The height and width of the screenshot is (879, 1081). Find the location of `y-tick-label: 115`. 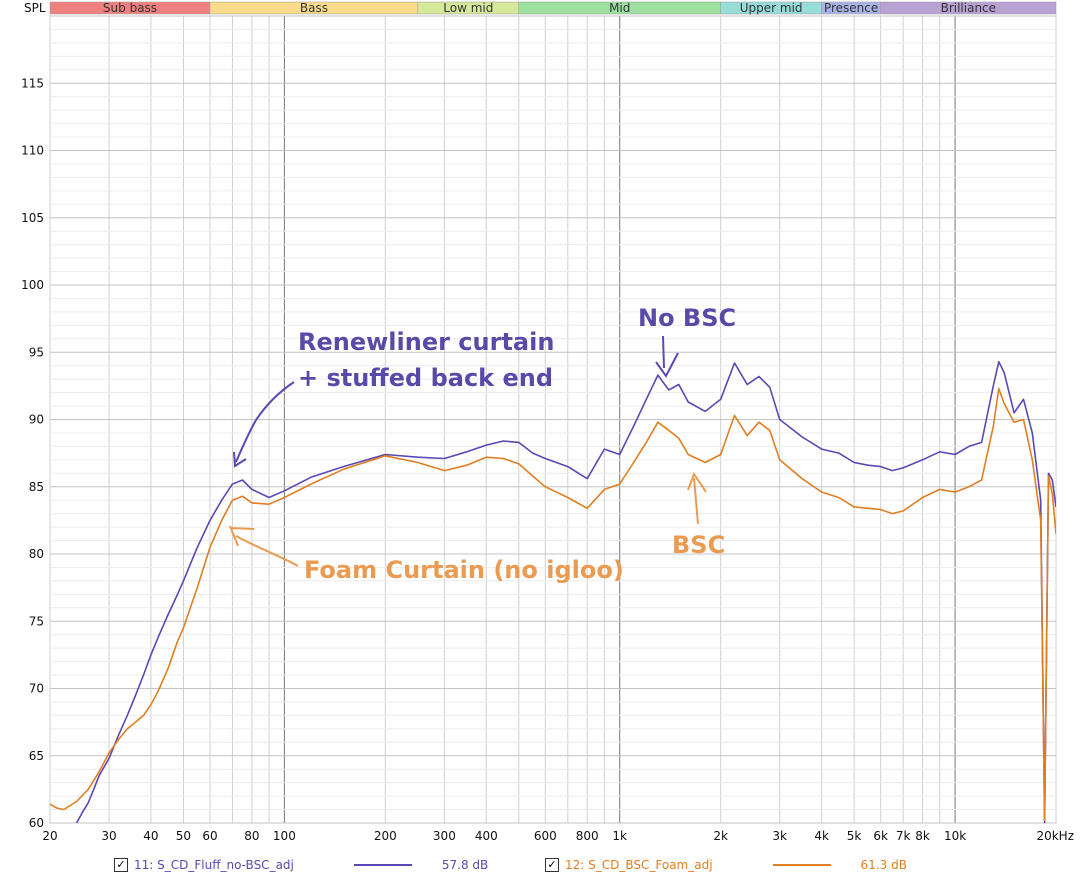

y-tick-label: 115 is located at coordinates (32, 83).